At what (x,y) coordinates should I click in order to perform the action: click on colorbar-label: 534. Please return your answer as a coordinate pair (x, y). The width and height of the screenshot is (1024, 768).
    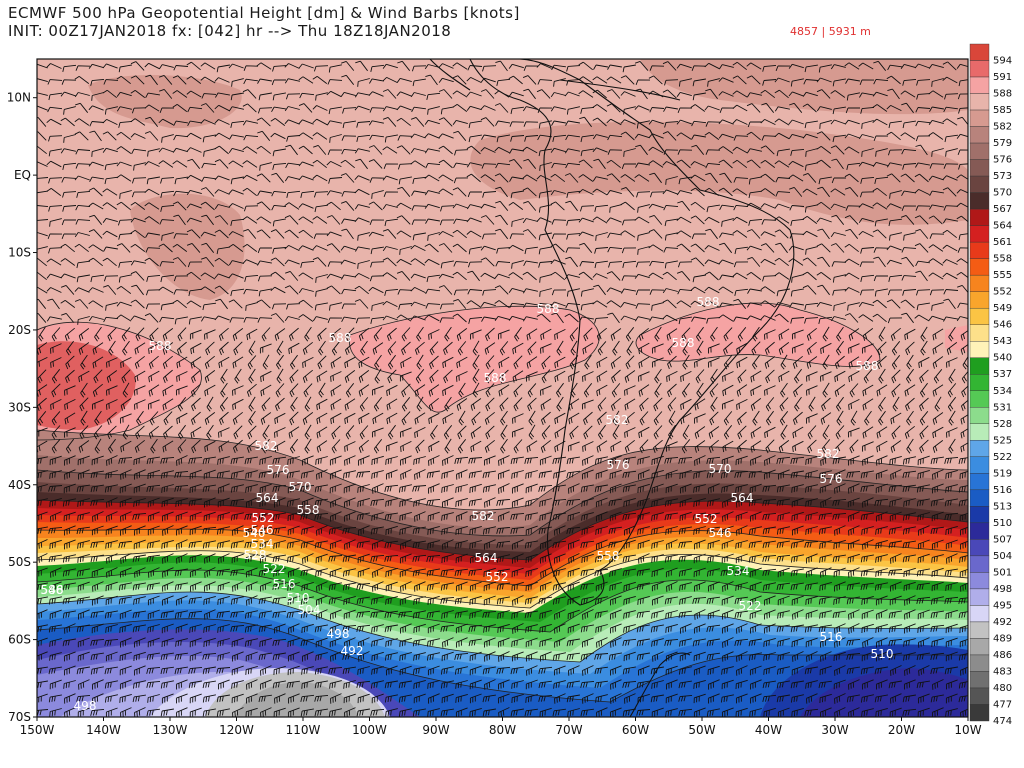
    Looking at the image, I should click on (1002, 391).